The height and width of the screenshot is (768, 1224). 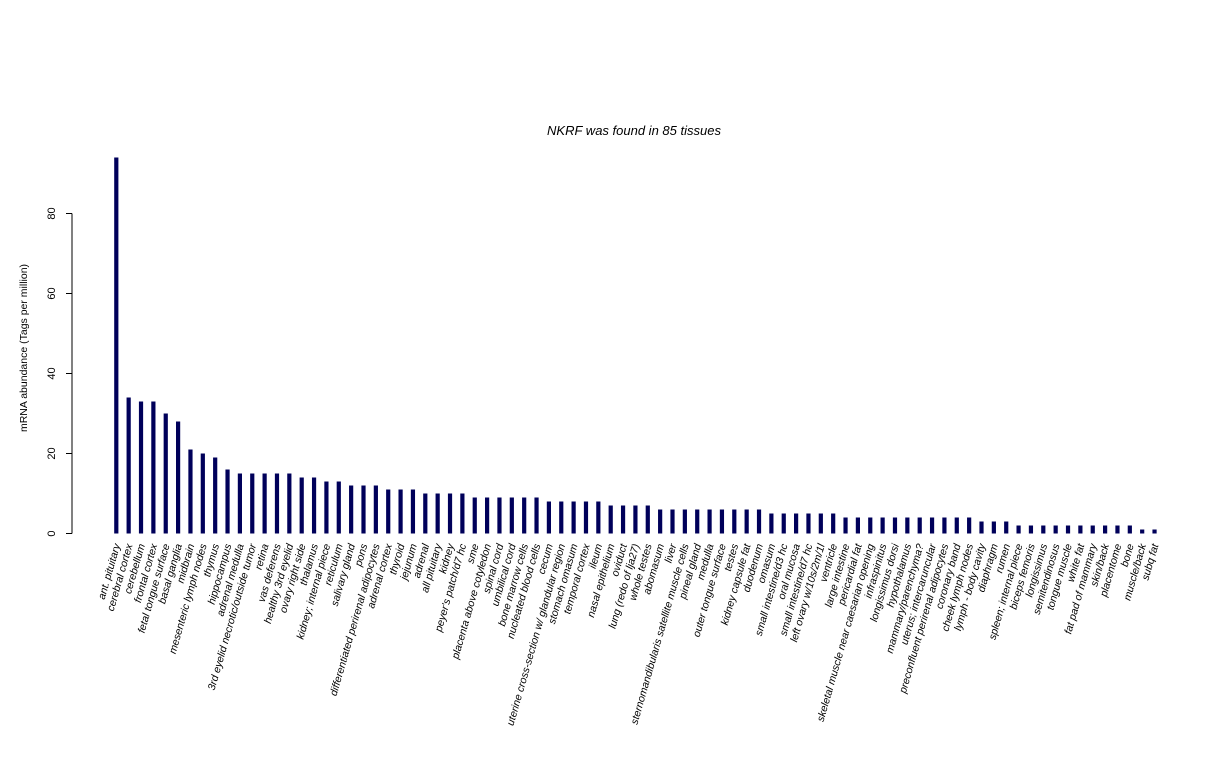 I want to click on x-tick-label: sme, so click(x=473, y=553).